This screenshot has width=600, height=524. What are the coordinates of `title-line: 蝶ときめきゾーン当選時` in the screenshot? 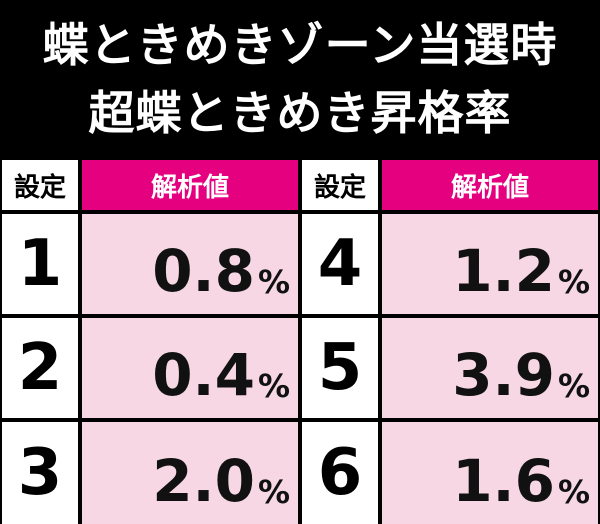 It's located at (300, 45).